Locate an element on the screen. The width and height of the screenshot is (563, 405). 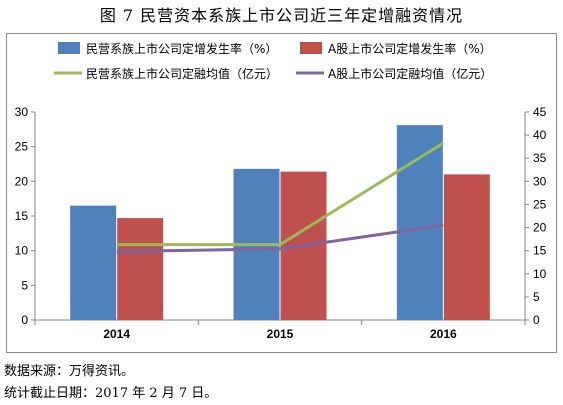
series-line is located at coordinates (280, 238).